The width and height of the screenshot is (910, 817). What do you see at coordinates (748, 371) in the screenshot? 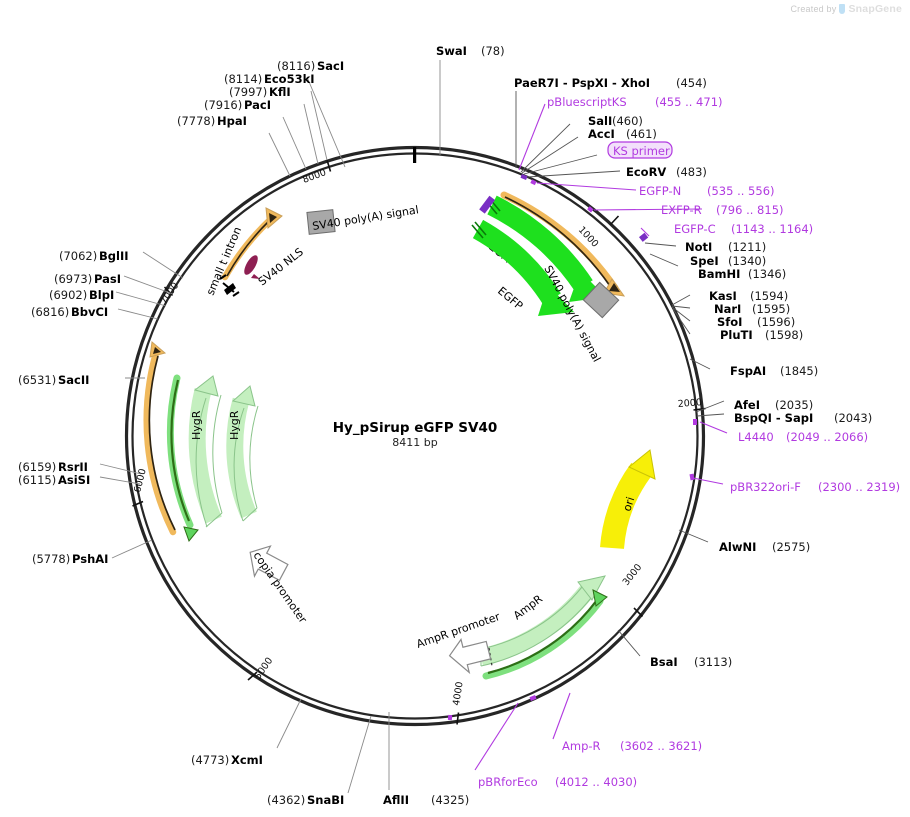
I see `enzyme-name: FspAI` at bounding box center [748, 371].